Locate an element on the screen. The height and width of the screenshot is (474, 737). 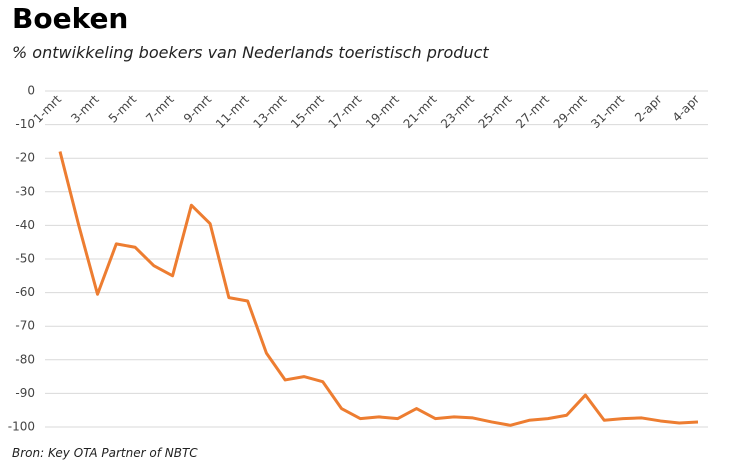
y-tick-label: -70 is located at coordinates (25, 326).